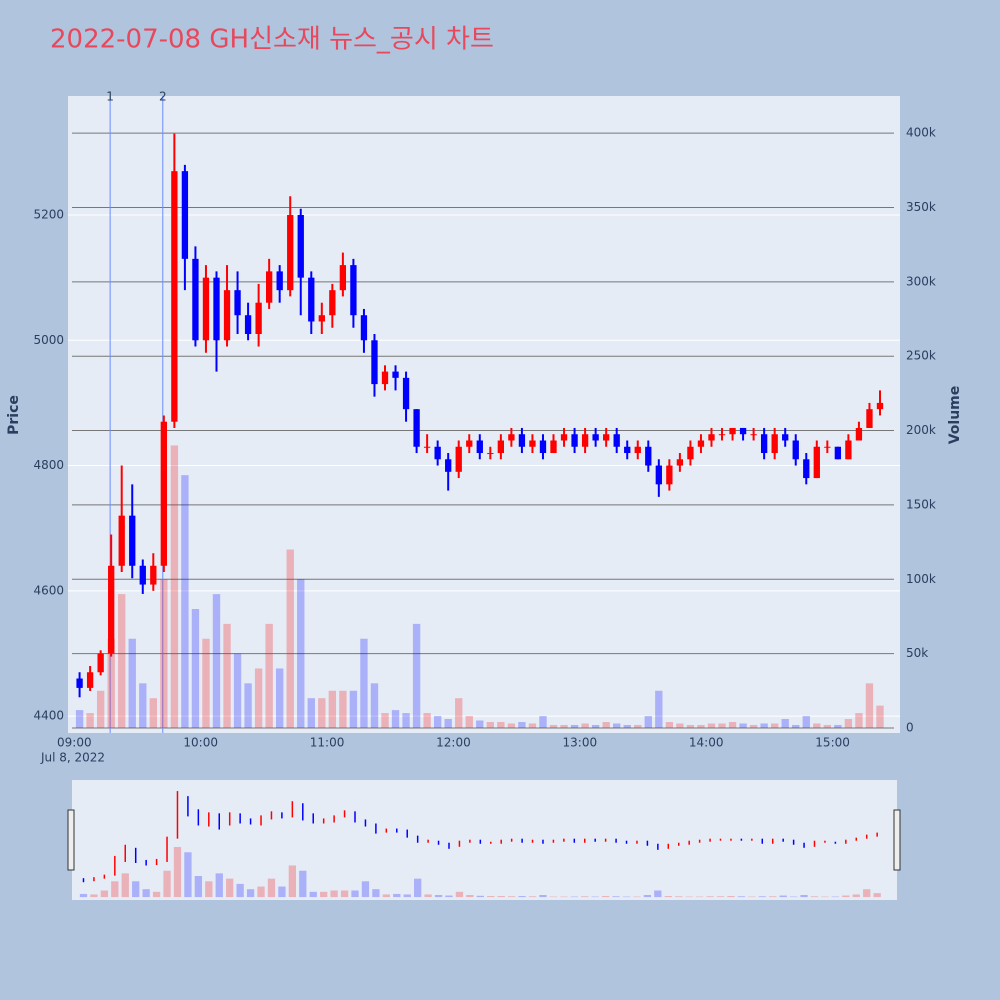 The height and width of the screenshot is (1000, 1000). I want to click on x-date-label: Jul 8, 2022, so click(72, 758).